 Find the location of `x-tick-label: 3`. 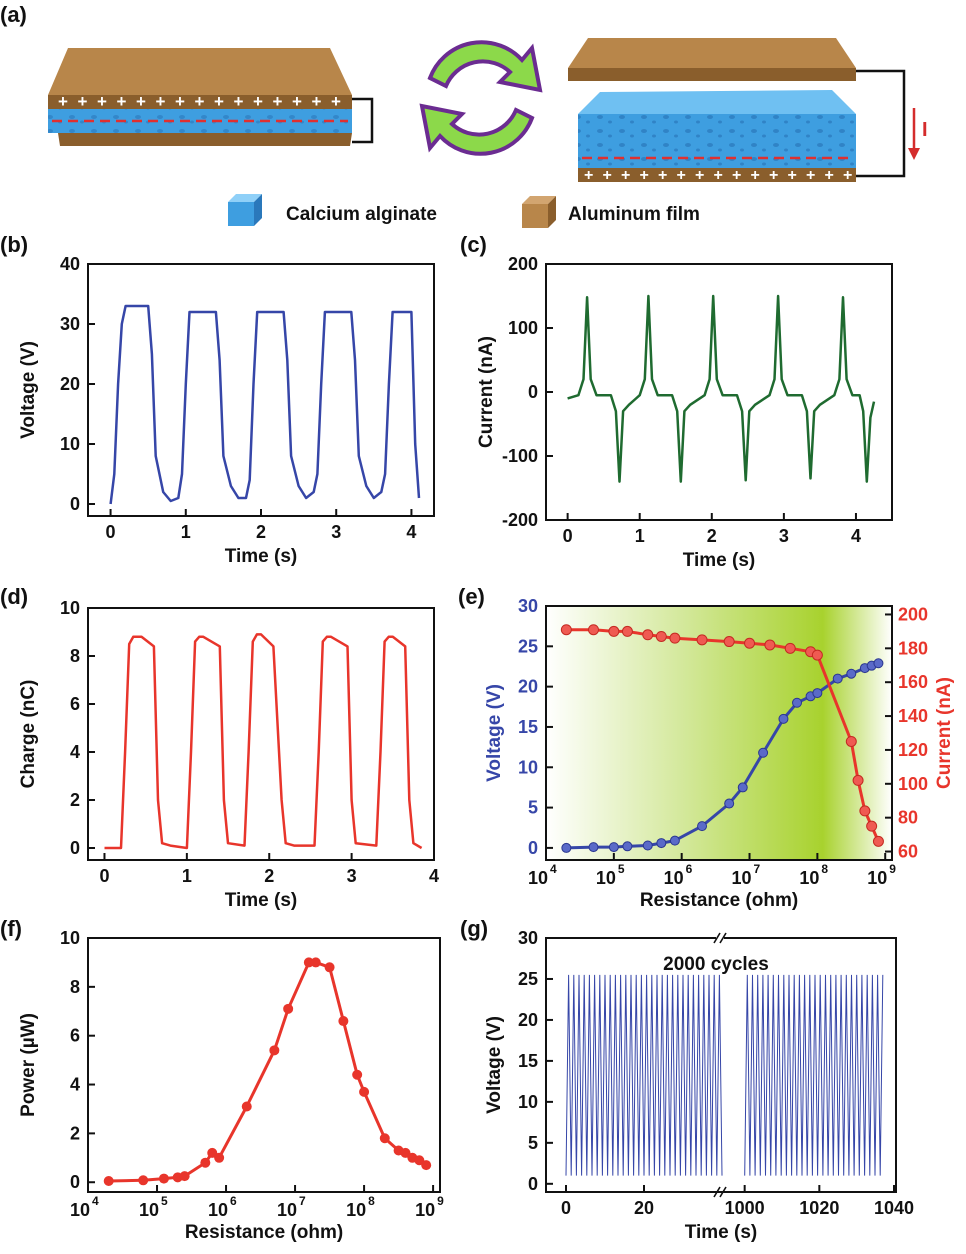

x-tick-label: 3 is located at coordinates (784, 536).